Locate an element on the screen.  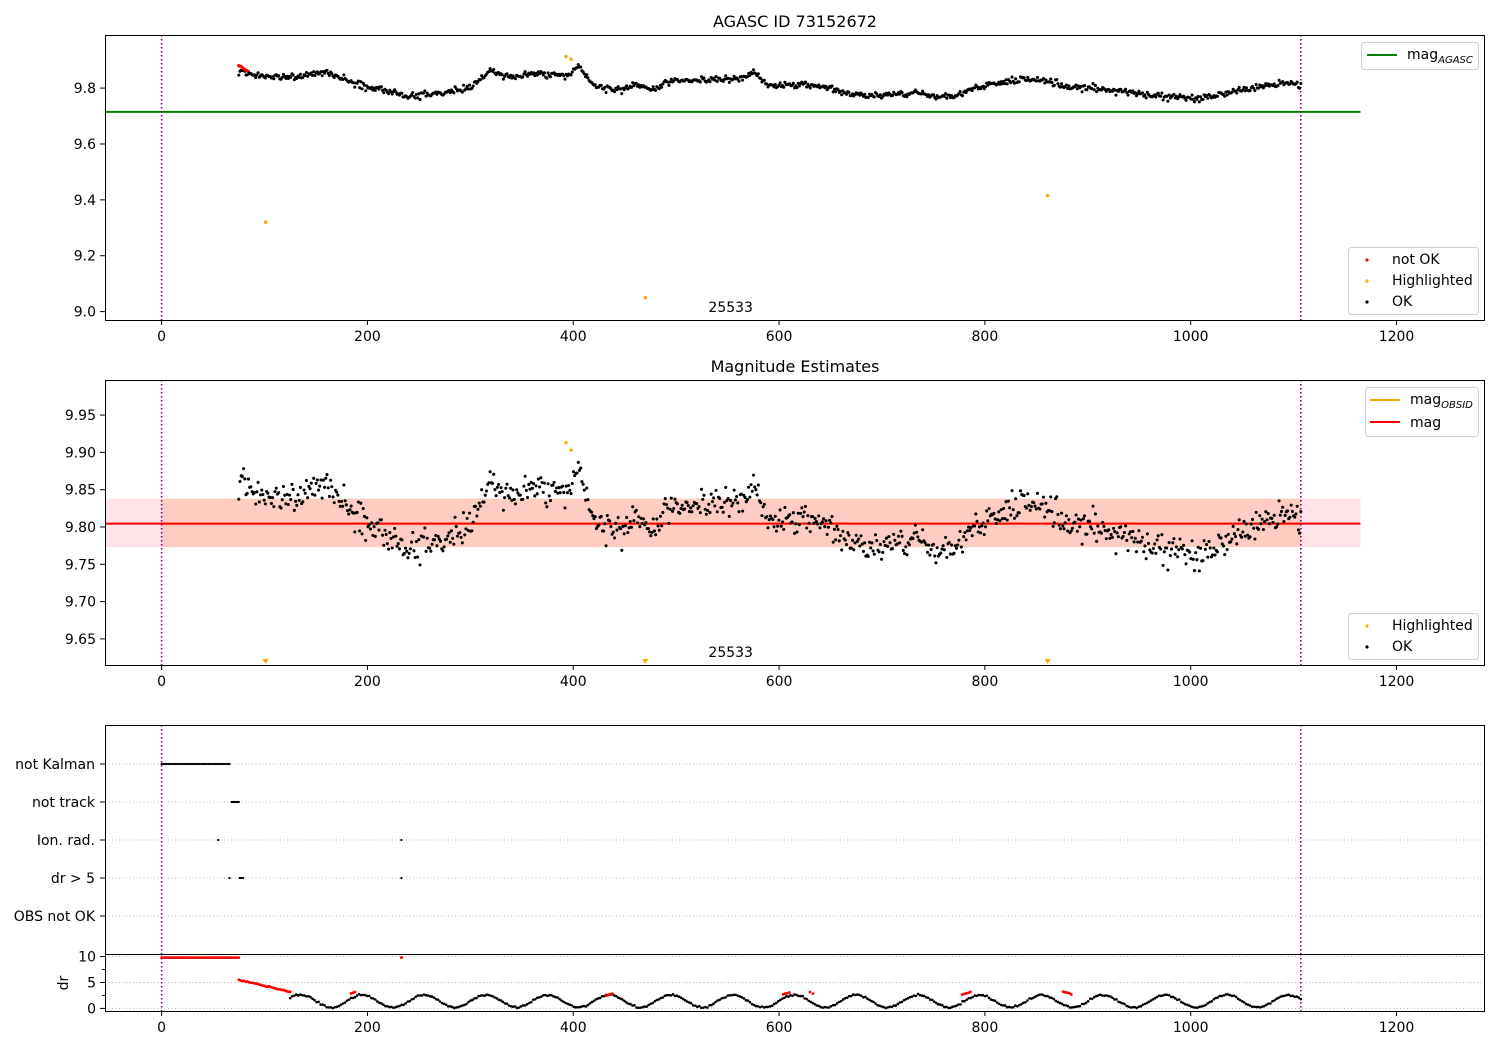
agasc-highlighted-point is located at coordinates (265, 222).